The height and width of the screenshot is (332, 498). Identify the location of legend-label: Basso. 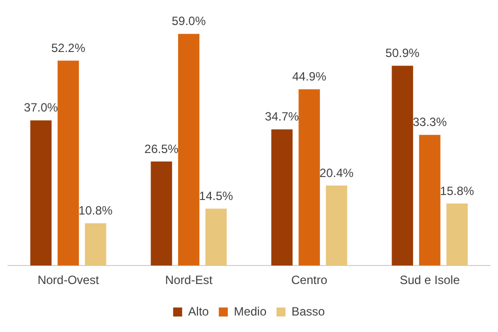
(309, 311).